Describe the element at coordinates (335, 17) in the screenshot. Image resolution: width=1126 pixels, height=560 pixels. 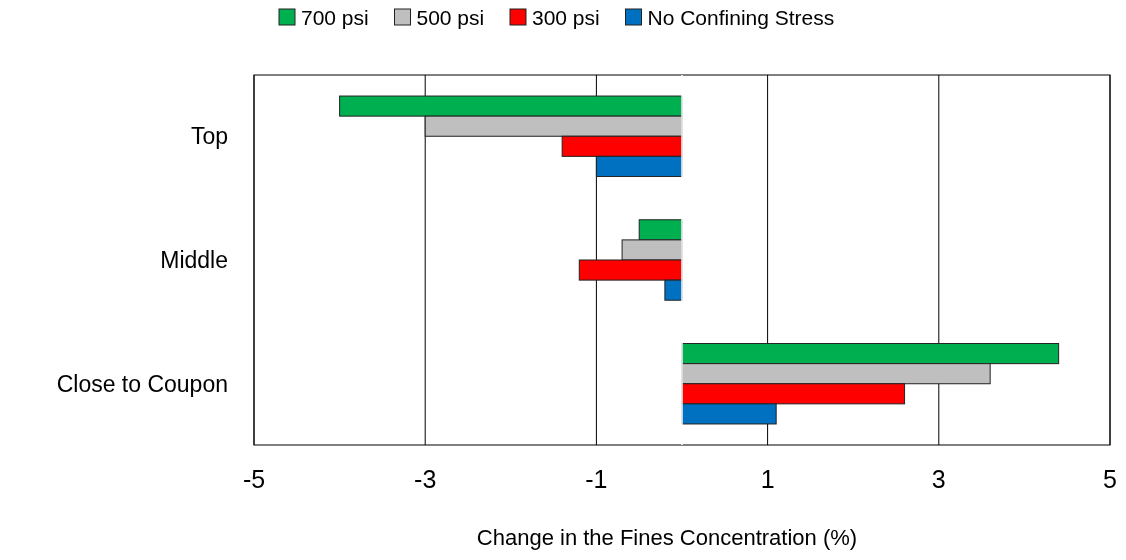
I see `legend-label: 700 psi` at that location.